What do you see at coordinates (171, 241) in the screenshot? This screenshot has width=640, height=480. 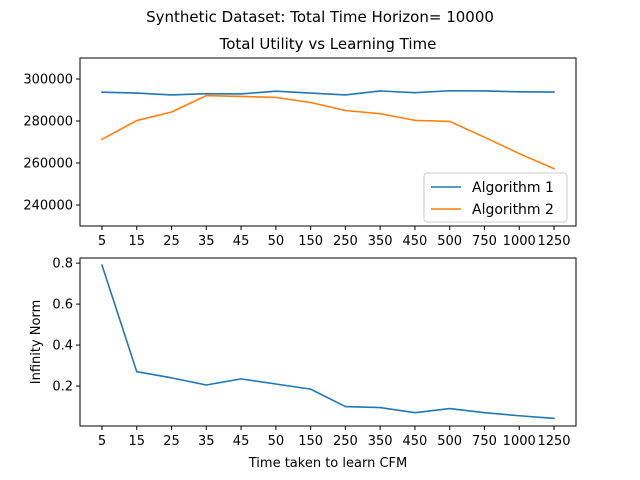 I see `chart-0-xtick-label-2: 25` at bounding box center [171, 241].